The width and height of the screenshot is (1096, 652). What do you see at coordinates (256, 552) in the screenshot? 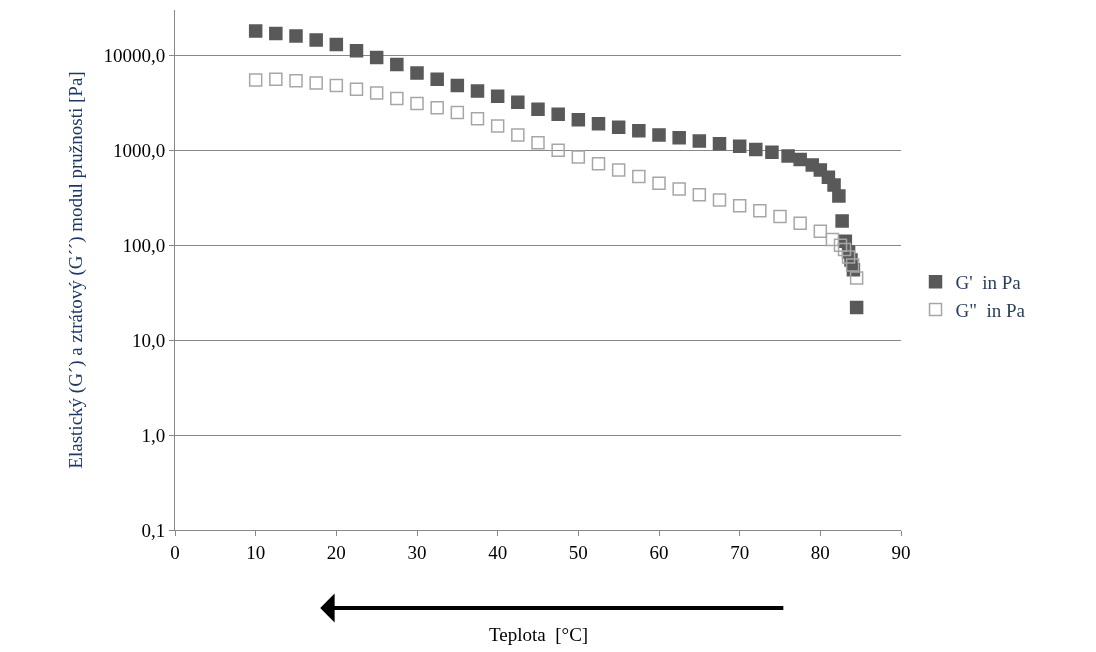
I see `x-tick-label: 10` at bounding box center [256, 552].